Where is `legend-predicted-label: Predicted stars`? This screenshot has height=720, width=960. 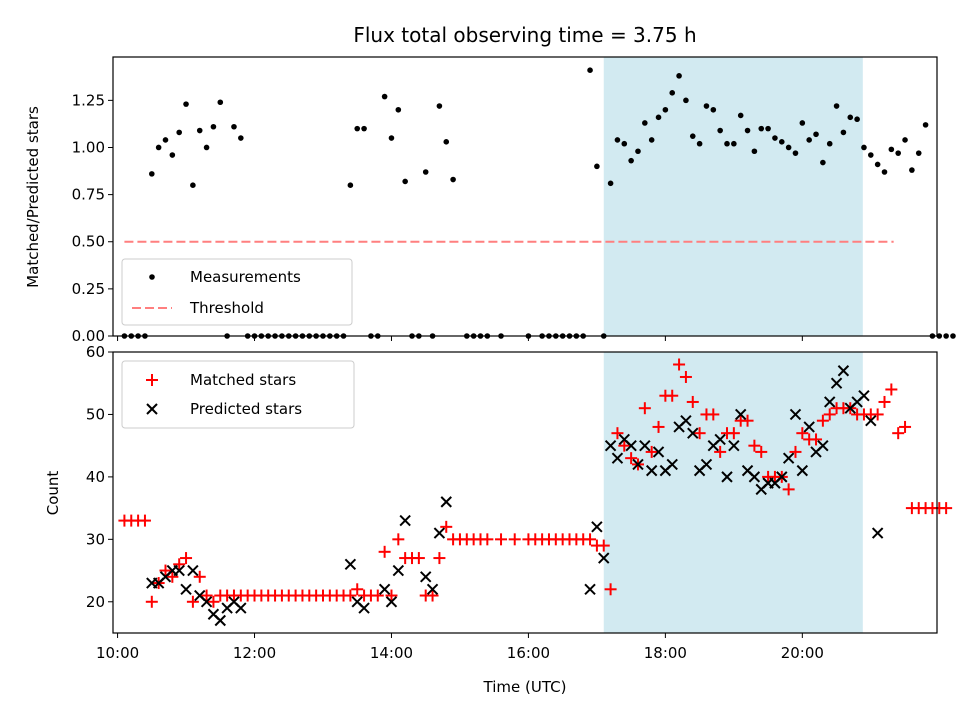 legend-predicted-label: Predicted stars is located at coordinates (246, 409).